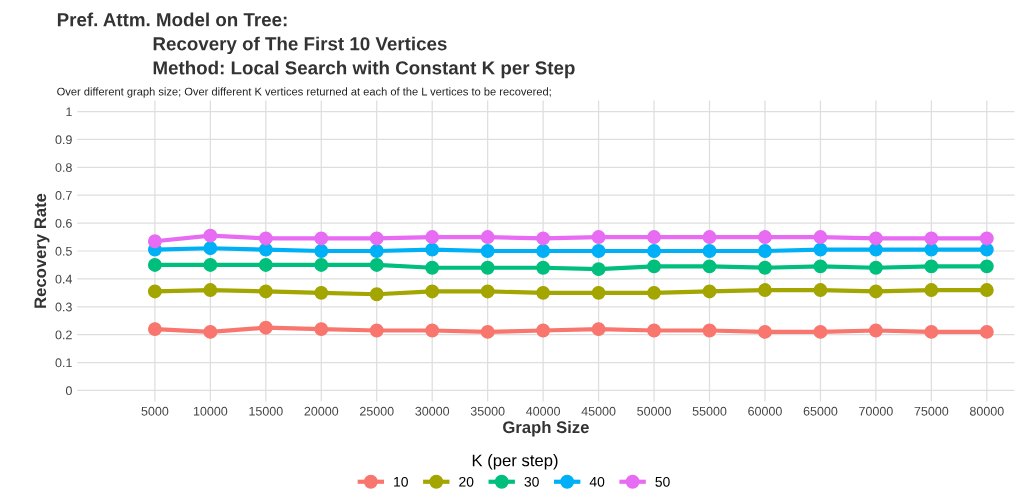 This screenshot has width=1030, height=502. What do you see at coordinates (466, 481) in the screenshot?
I see `legend-label: 20` at bounding box center [466, 481].